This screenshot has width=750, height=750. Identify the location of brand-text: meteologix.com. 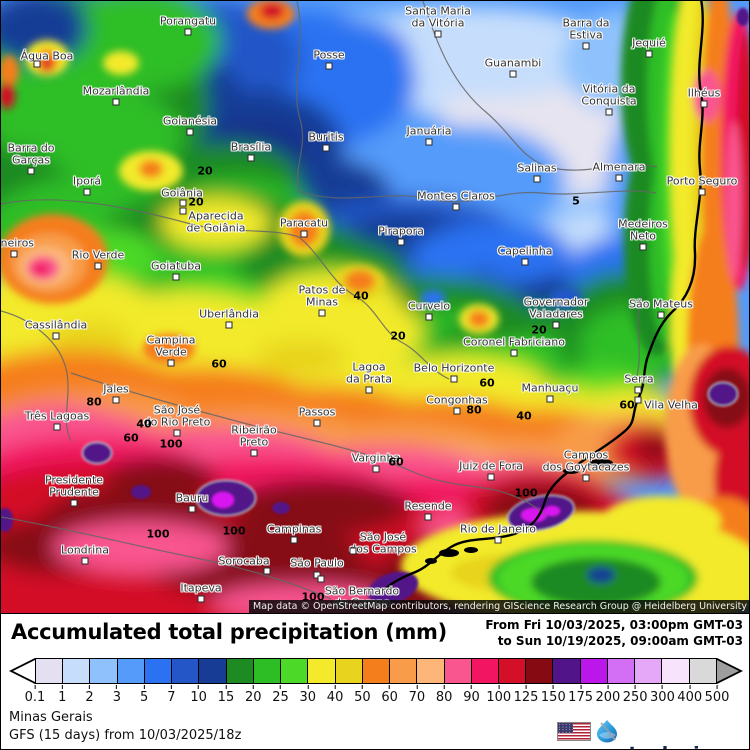
(673, 746).